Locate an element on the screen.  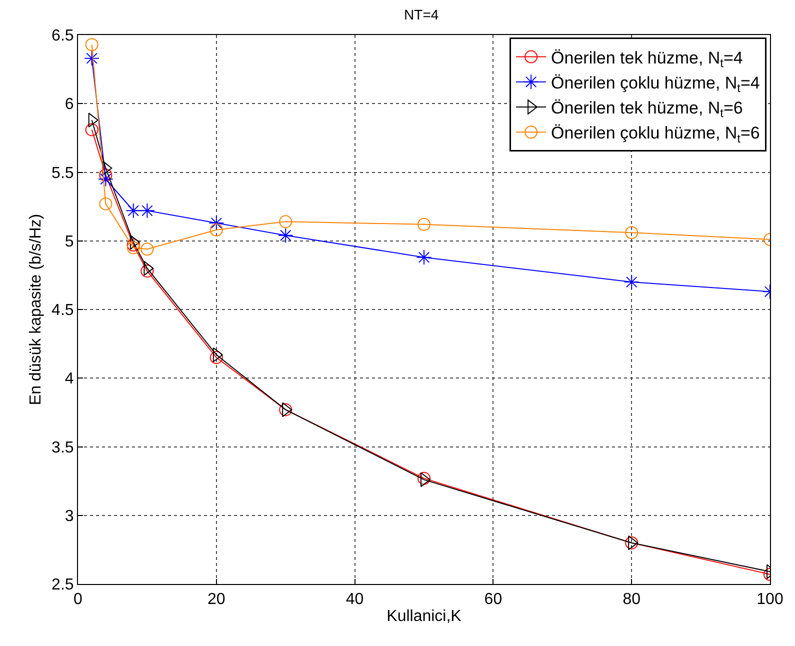
y-tick-label: 2.5 is located at coordinates (63, 585).